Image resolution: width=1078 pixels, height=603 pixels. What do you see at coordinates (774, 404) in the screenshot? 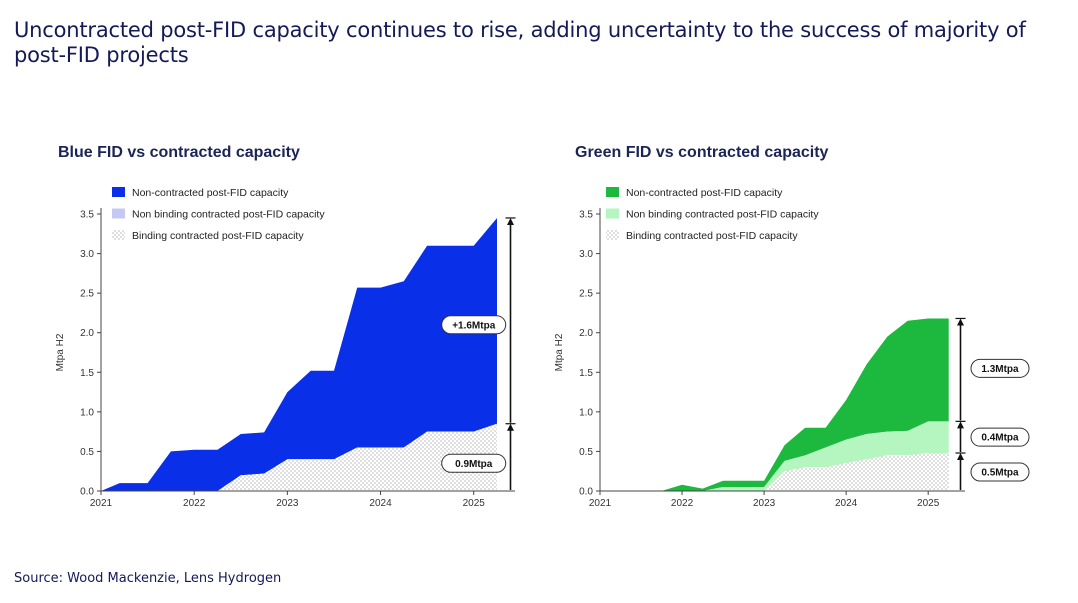
I see `non-contracted-area` at bounding box center [774, 404].